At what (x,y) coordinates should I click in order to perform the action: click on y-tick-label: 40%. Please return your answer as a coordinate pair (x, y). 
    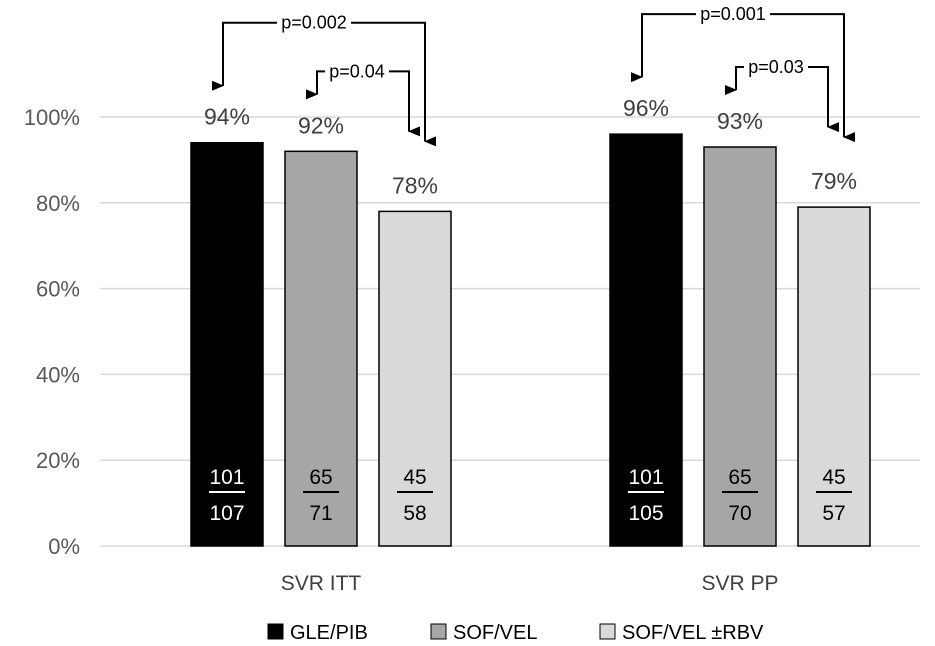
    Looking at the image, I should click on (58, 374).